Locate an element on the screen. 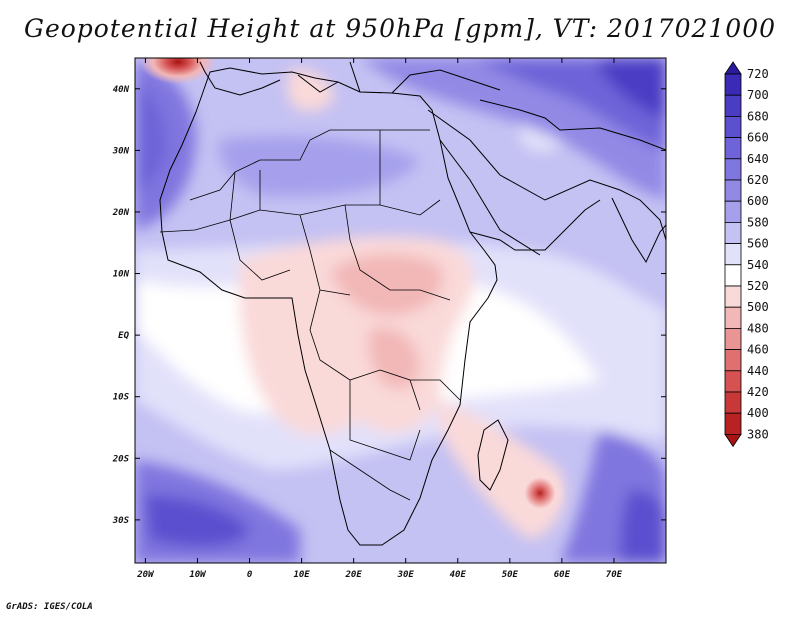  field-sahara-band is located at coordinates (319, 166).